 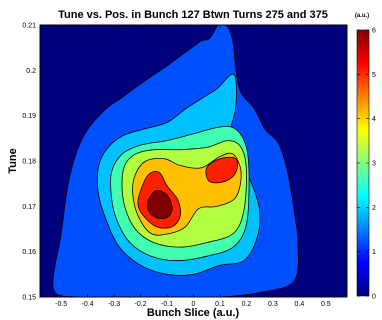 I want to click on x-tick-label: -0.2, so click(x=141, y=304).